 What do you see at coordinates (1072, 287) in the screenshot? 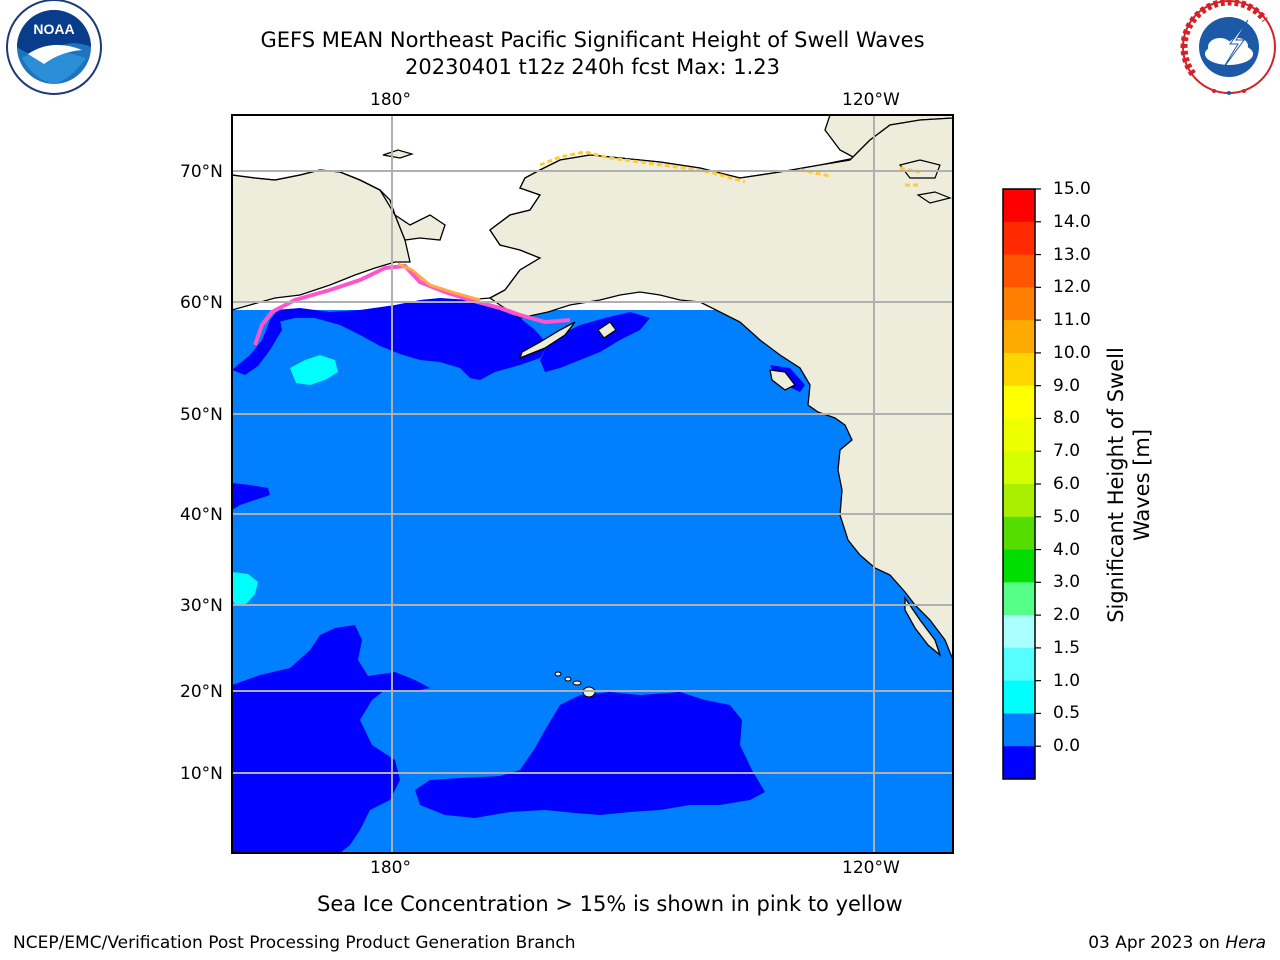
I see `colorbar-tick-label: 12.0` at bounding box center [1072, 287].